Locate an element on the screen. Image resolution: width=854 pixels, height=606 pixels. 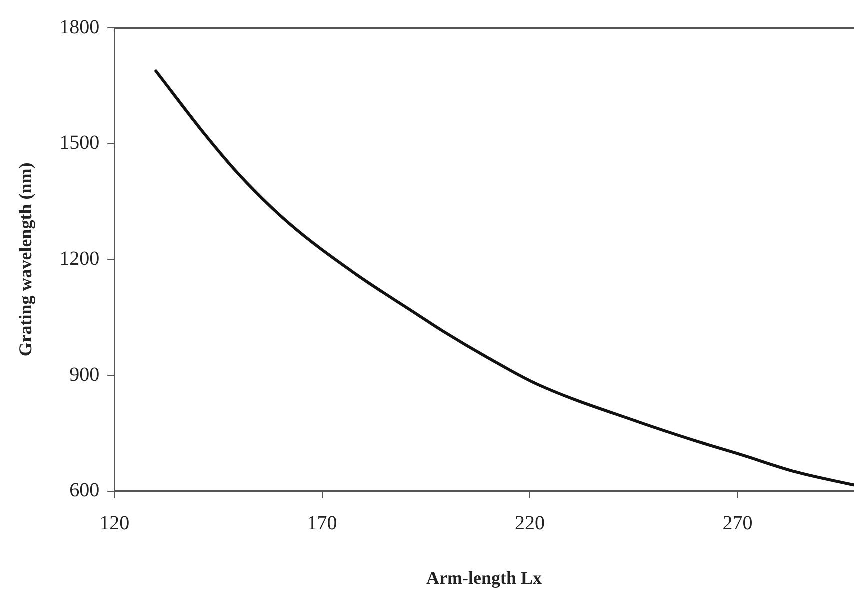
x-tick-label: 220 is located at coordinates (529, 523).